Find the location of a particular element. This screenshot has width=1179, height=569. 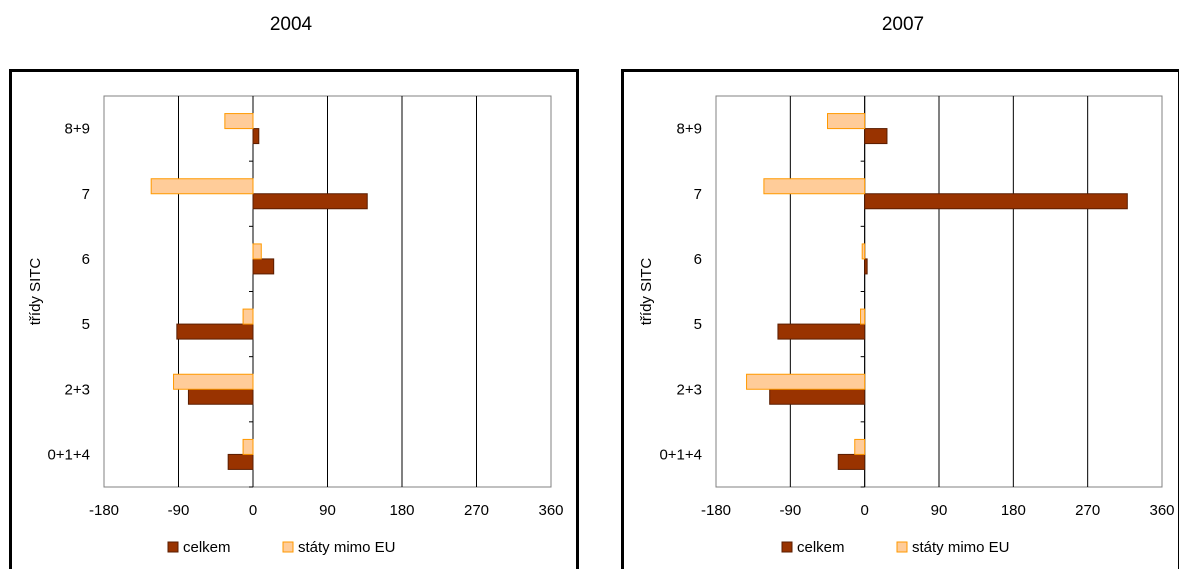

y-axis-label-2004: třídy SITC is located at coordinates (35, 292).